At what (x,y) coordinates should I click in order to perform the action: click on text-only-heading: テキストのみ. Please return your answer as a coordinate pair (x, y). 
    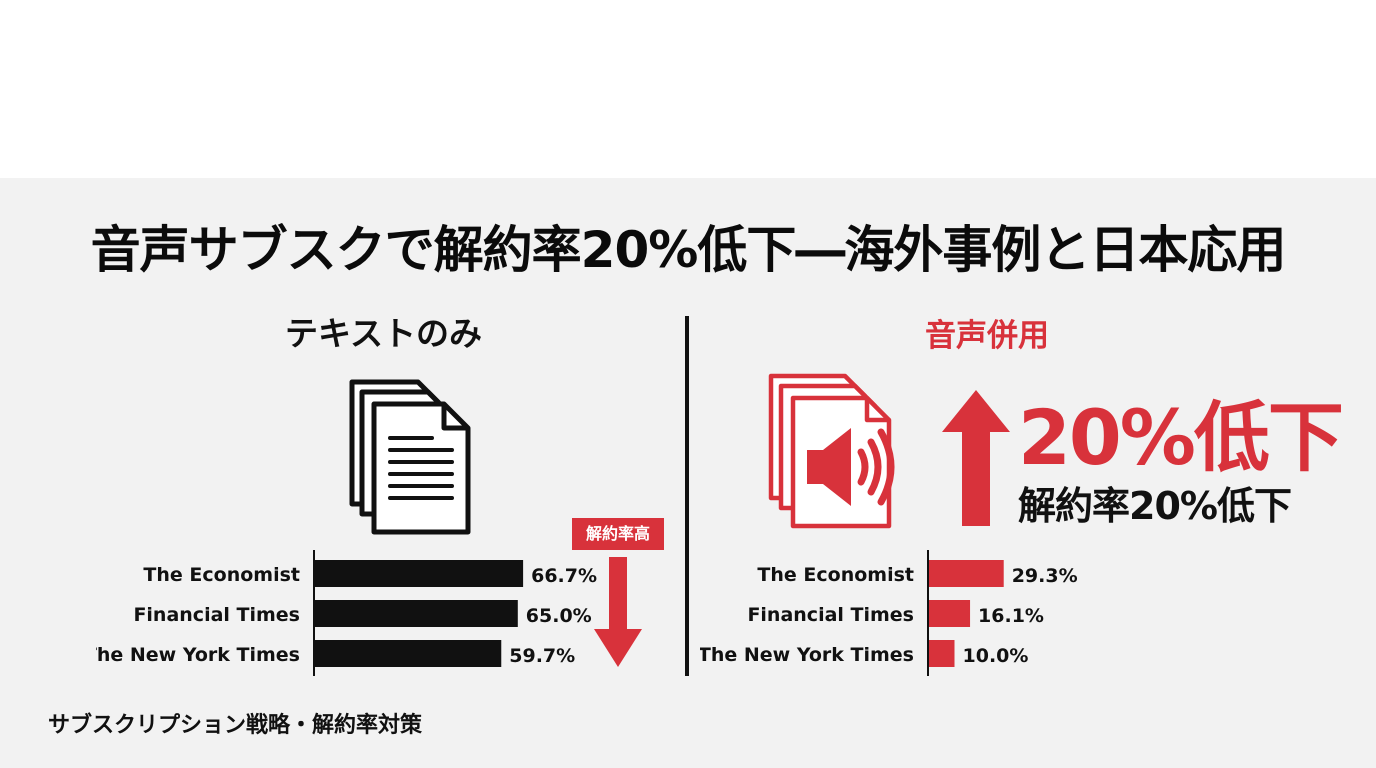
    Looking at the image, I should click on (384, 333).